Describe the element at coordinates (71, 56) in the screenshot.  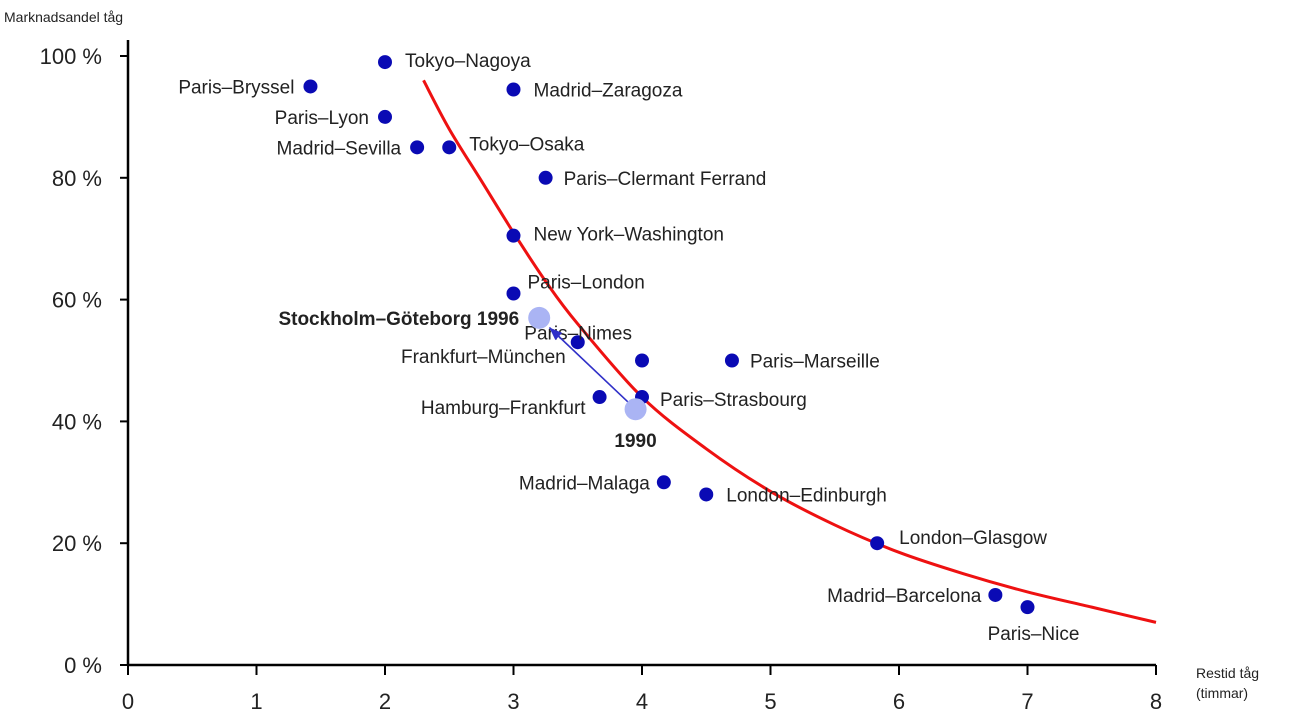
I see `y-tick-label: 100 %` at that location.